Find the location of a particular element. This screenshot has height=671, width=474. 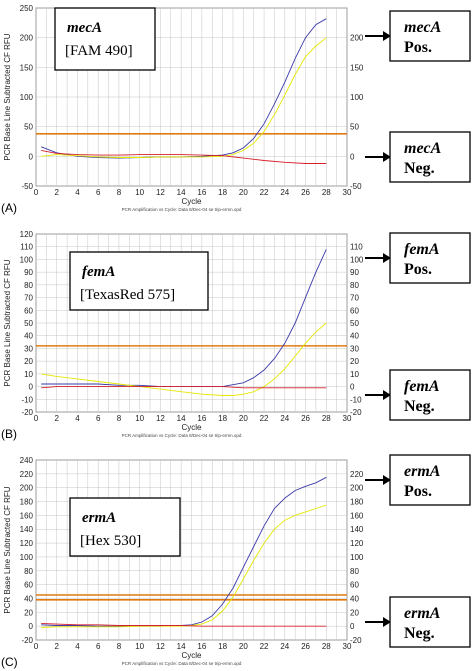

y-tick-label: 30 is located at coordinates (28, 348).